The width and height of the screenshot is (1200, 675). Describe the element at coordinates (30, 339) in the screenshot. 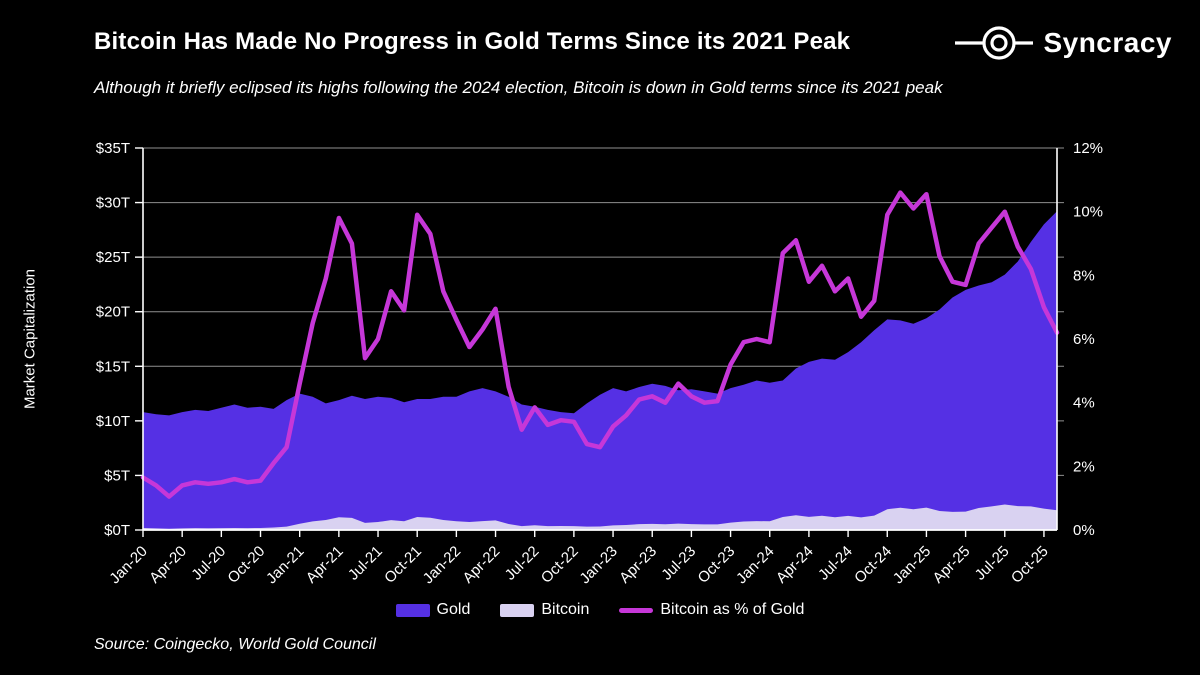

I see `y-axis-title: Market Capitalization` at that location.